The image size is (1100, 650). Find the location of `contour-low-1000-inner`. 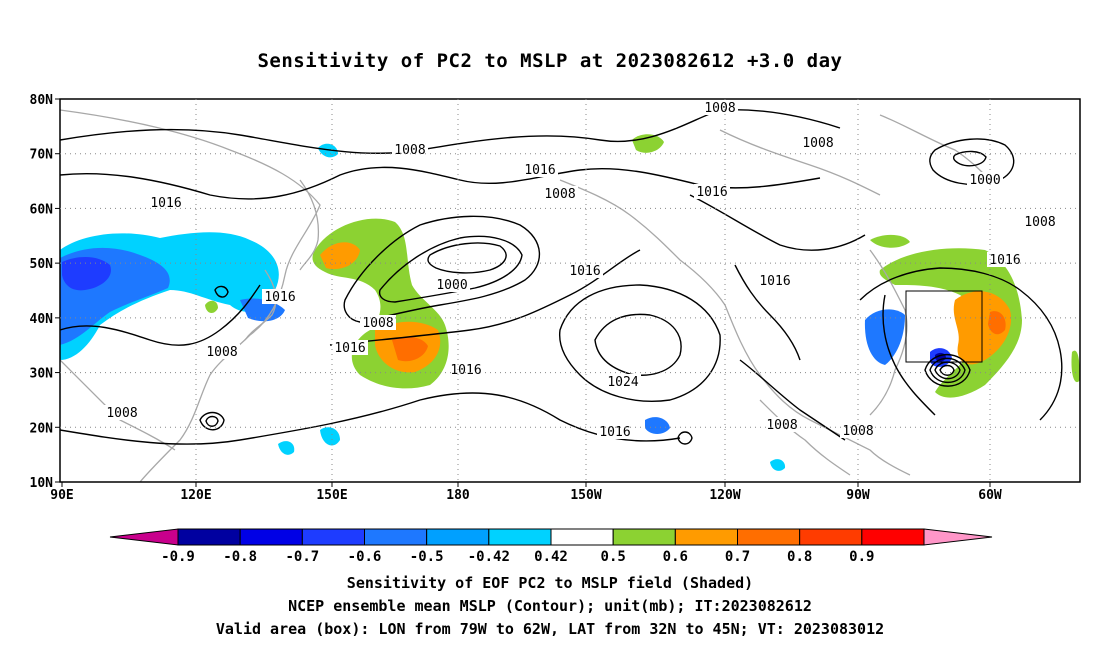

contour-low-1000-inner is located at coordinates (467, 258).